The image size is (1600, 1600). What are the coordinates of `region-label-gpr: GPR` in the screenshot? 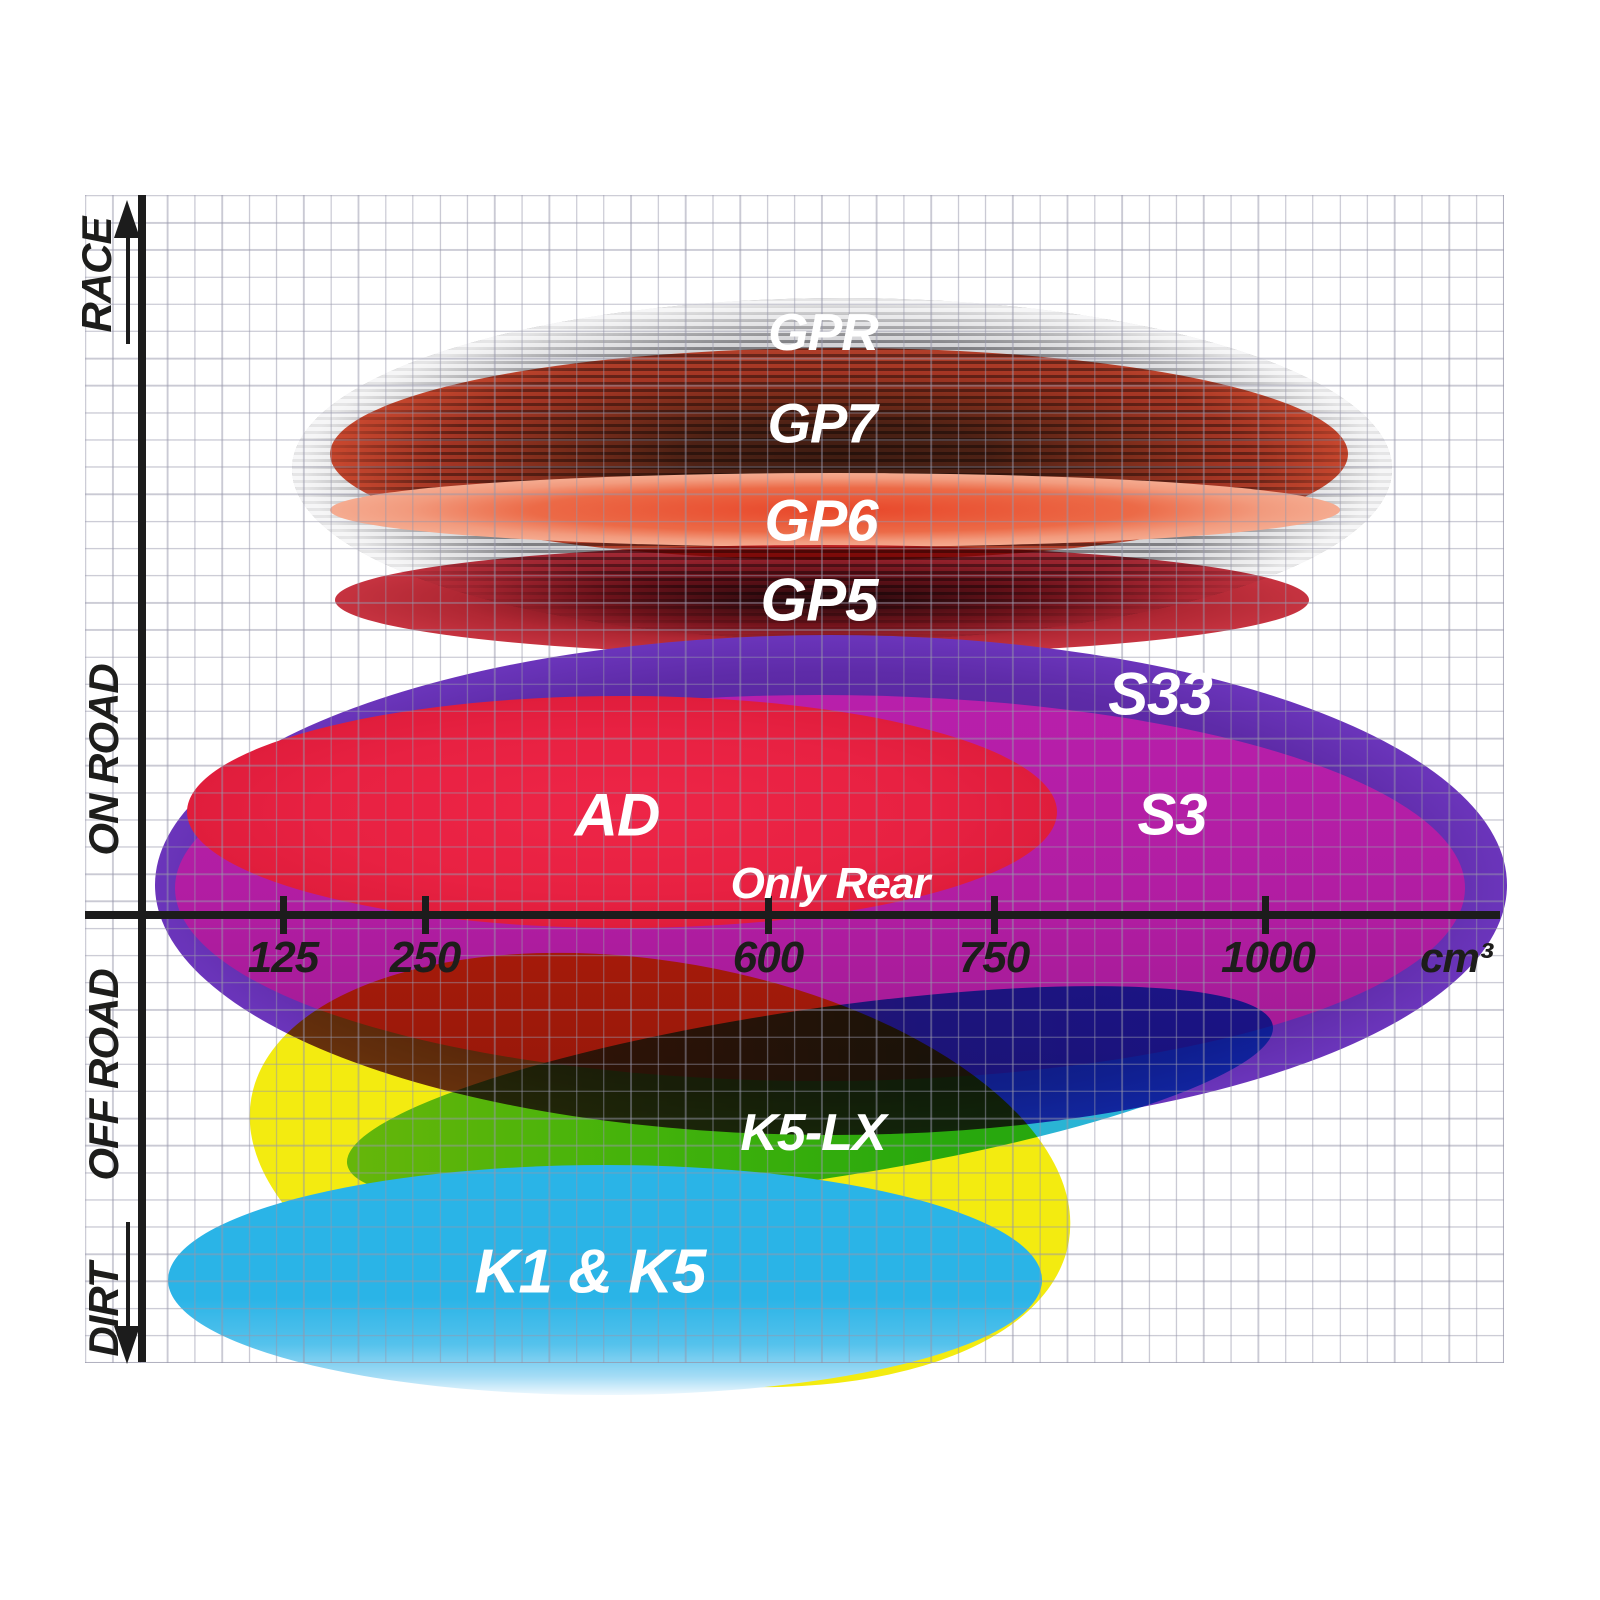 It's located at (823, 333).